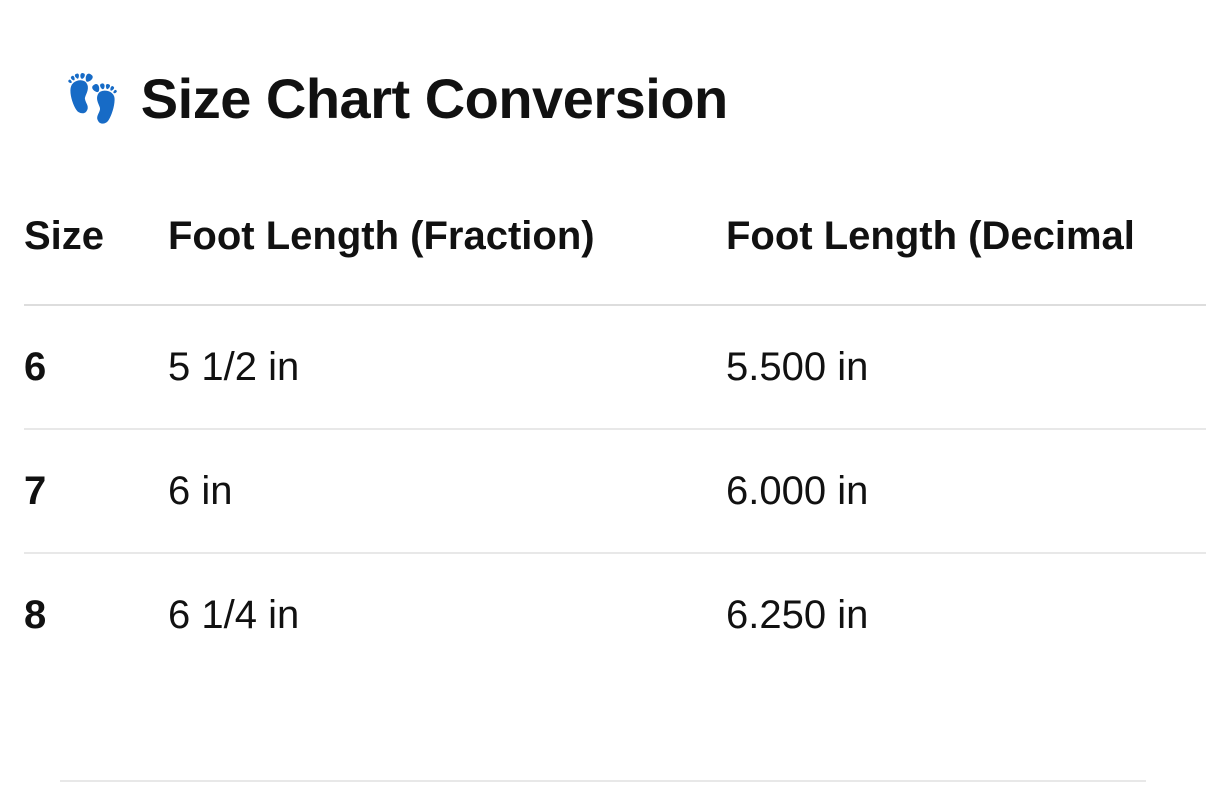 This screenshot has width=1206, height=787. What do you see at coordinates (35, 614) in the screenshot?
I see `cell-size: 8` at bounding box center [35, 614].